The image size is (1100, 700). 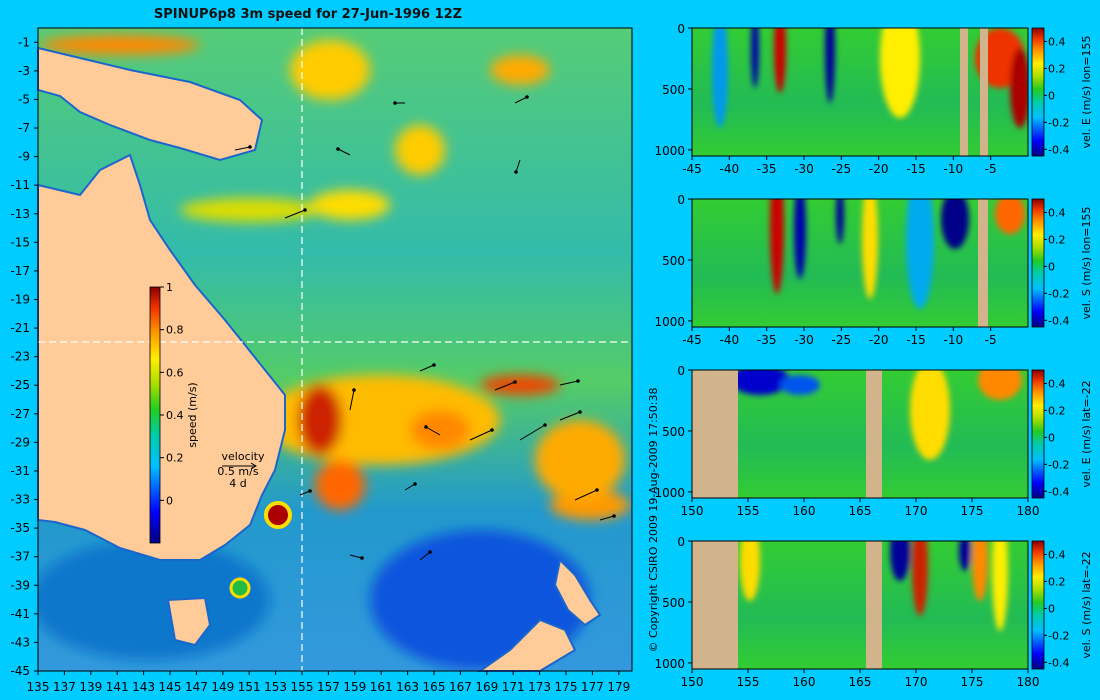 What do you see at coordinates (222, 687) in the screenshot?
I see `map-x-tick-label: 149` at bounding box center [222, 687].